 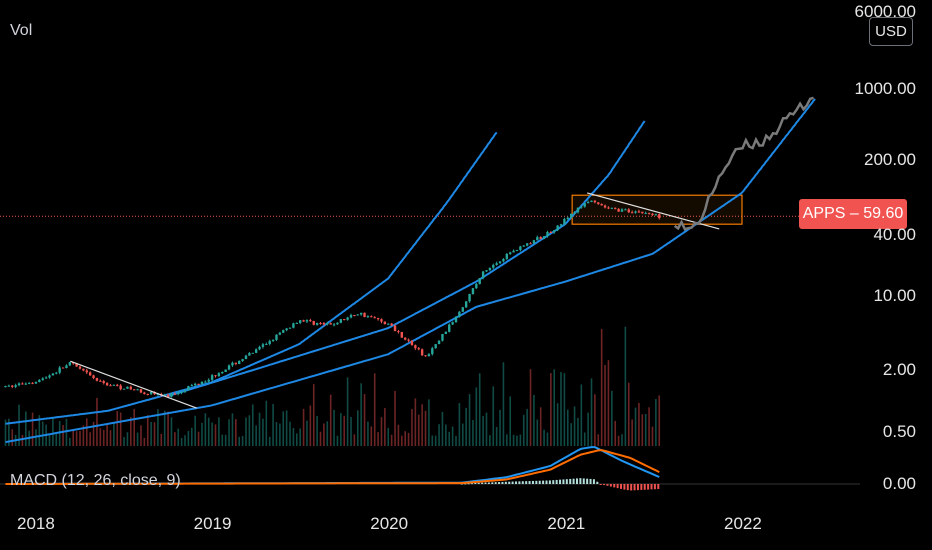 I want to click on x-tick-label: 2018, so click(x=36, y=523).